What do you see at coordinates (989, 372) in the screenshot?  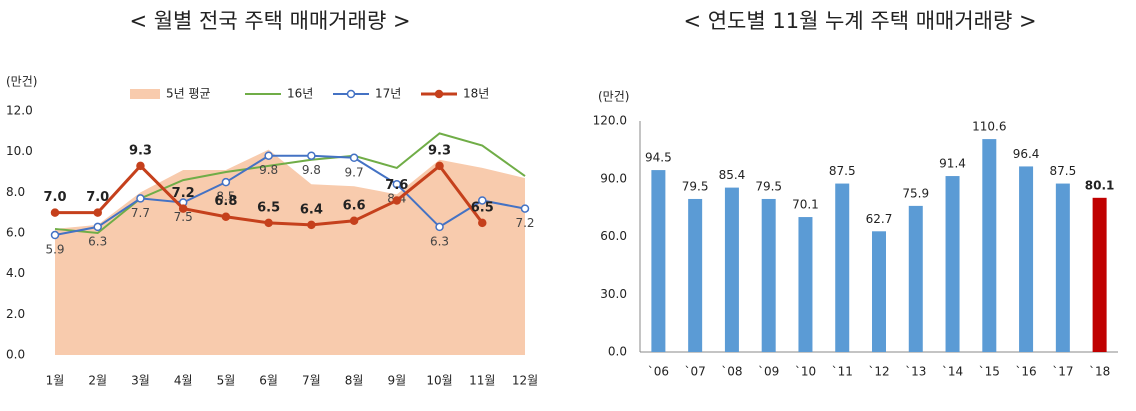 I see `x-tick-label: `15` at bounding box center [989, 372].